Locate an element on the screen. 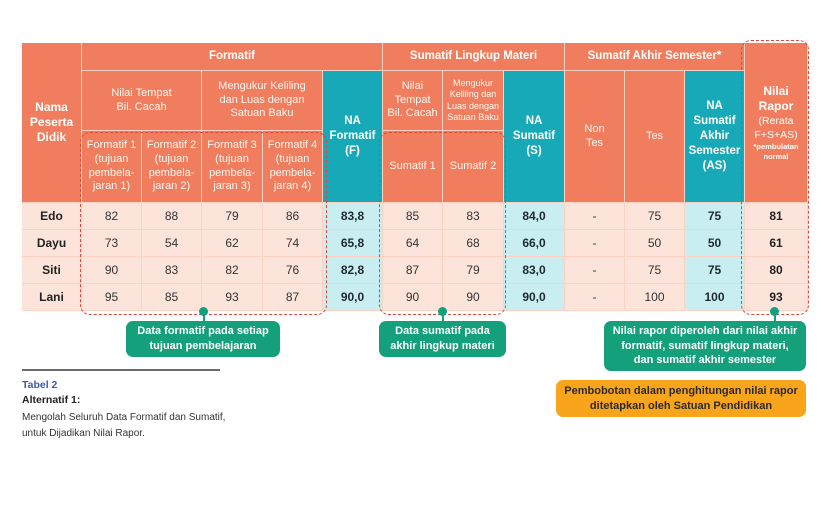 This screenshot has width=821, height=513. formatif-connector is located at coordinates (204, 317).